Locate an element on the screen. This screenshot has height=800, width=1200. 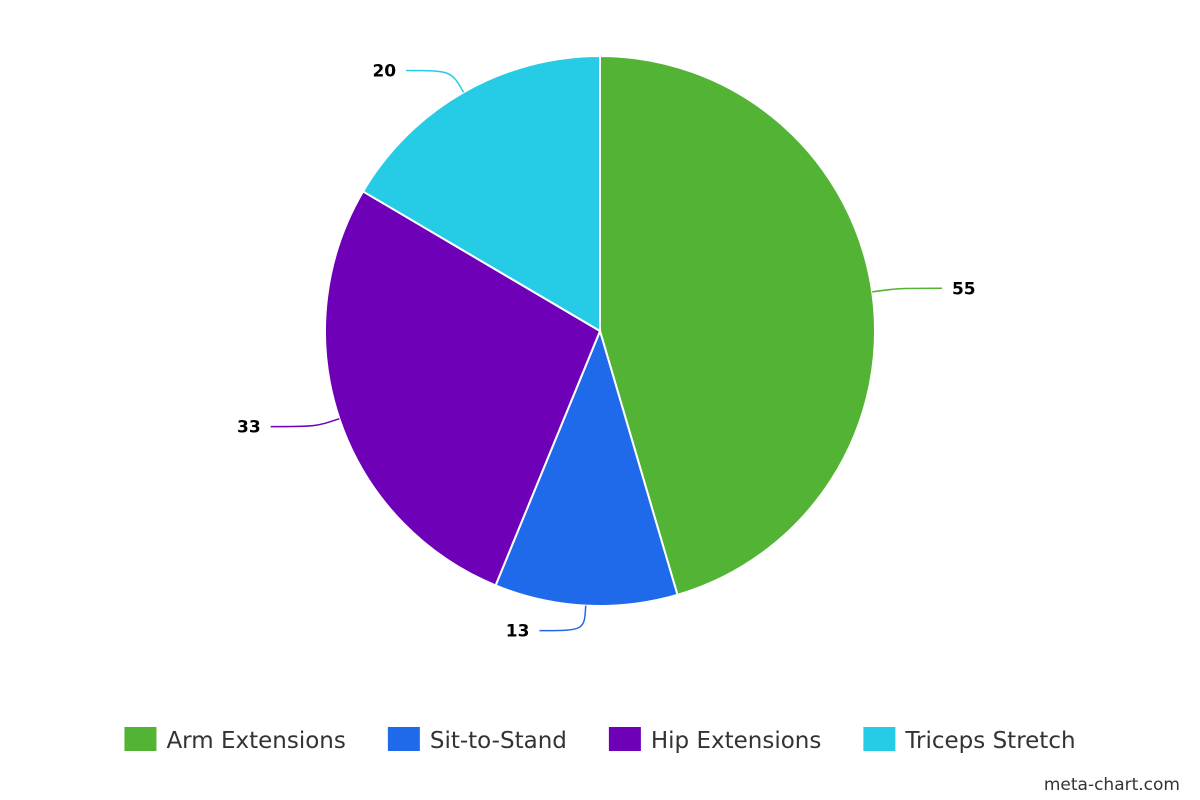
data-label-triceps-stretch: 20 is located at coordinates (384, 72).